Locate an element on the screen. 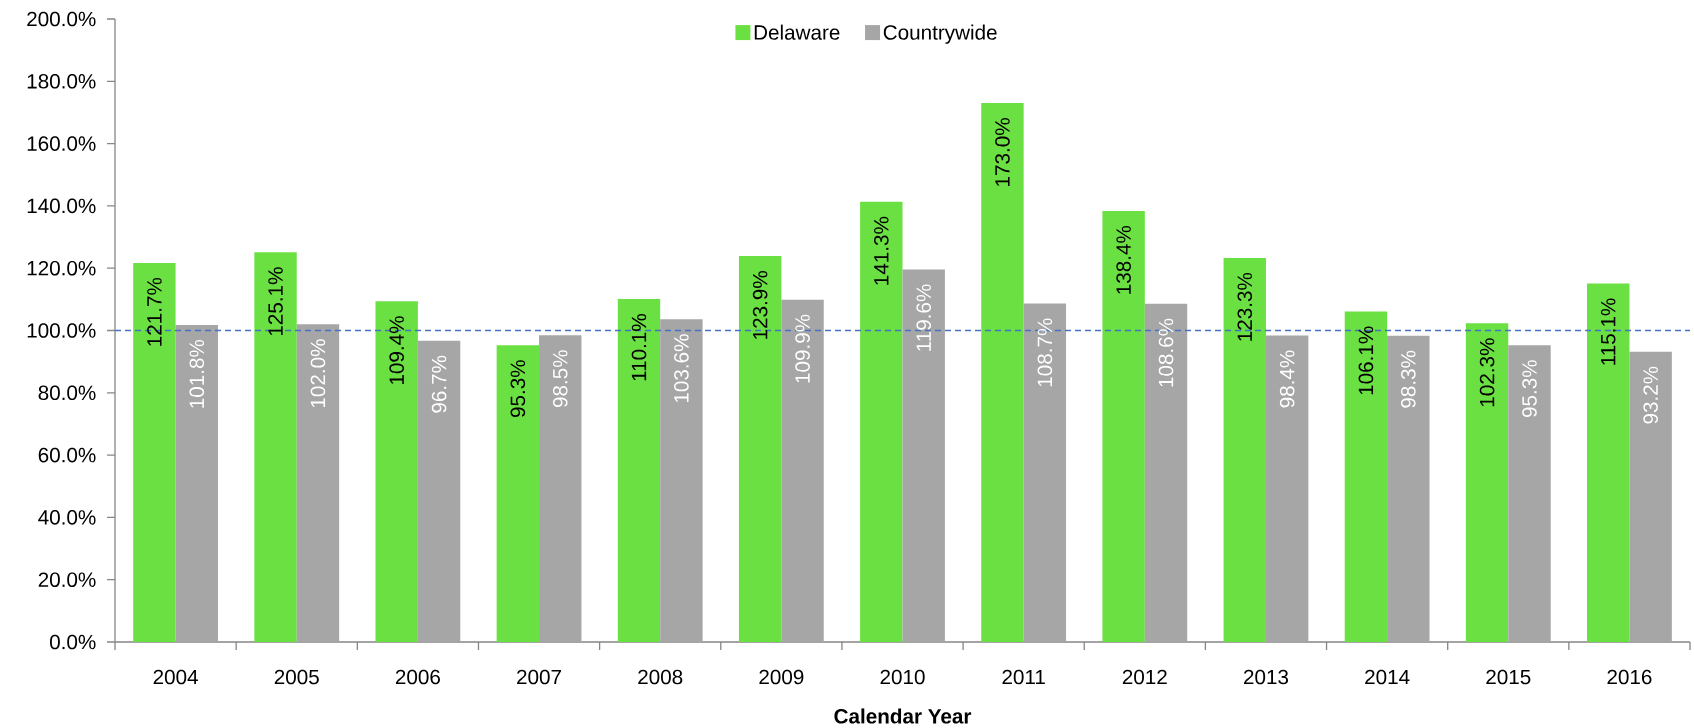  data-label: 109.4% is located at coordinates (397, 350).